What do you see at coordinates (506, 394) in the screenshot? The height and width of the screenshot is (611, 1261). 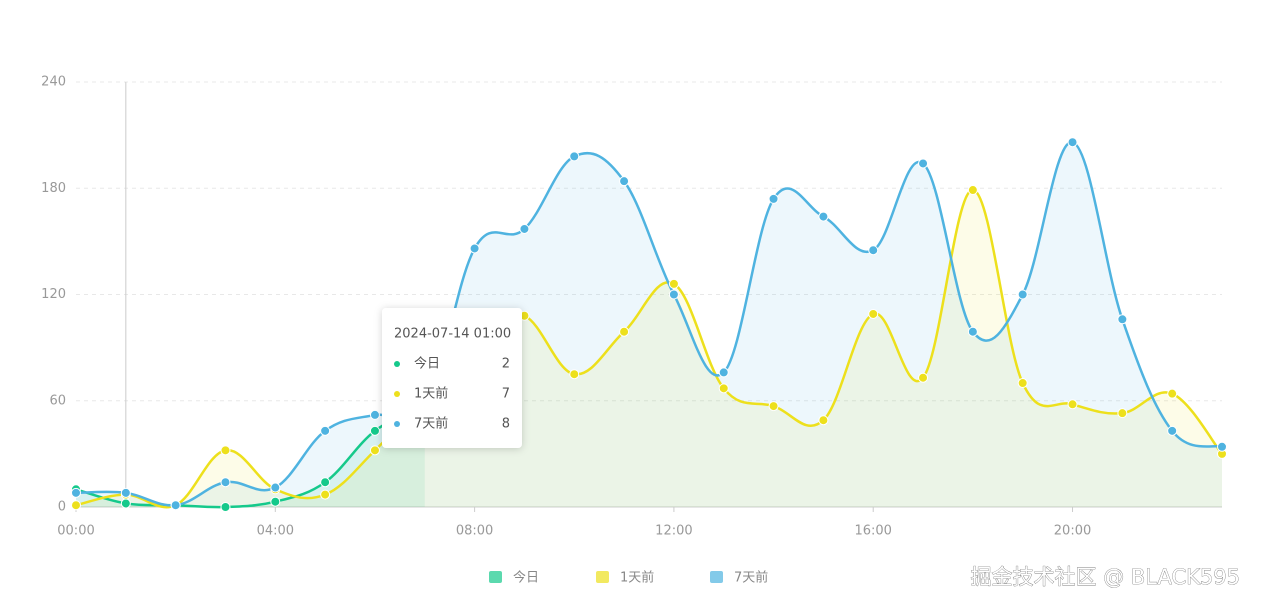 I see `tooltip-value: 7` at bounding box center [506, 394].